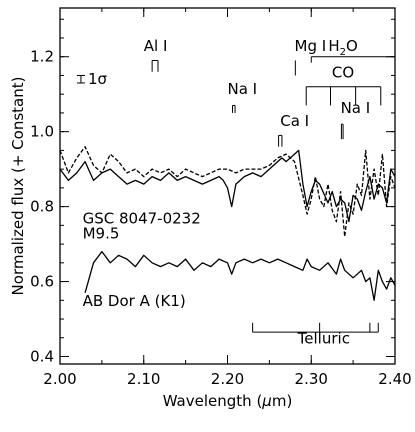 The width and height of the screenshot is (415, 432). I want to click on x-tick-label: 2.40, so click(394, 379).